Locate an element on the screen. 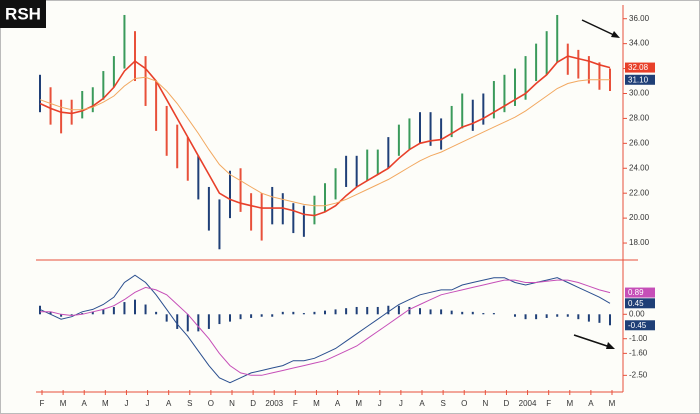 This screenshot has width=700, height=414. value-tag-label: 32.08 is located at coordinates (638, 67).